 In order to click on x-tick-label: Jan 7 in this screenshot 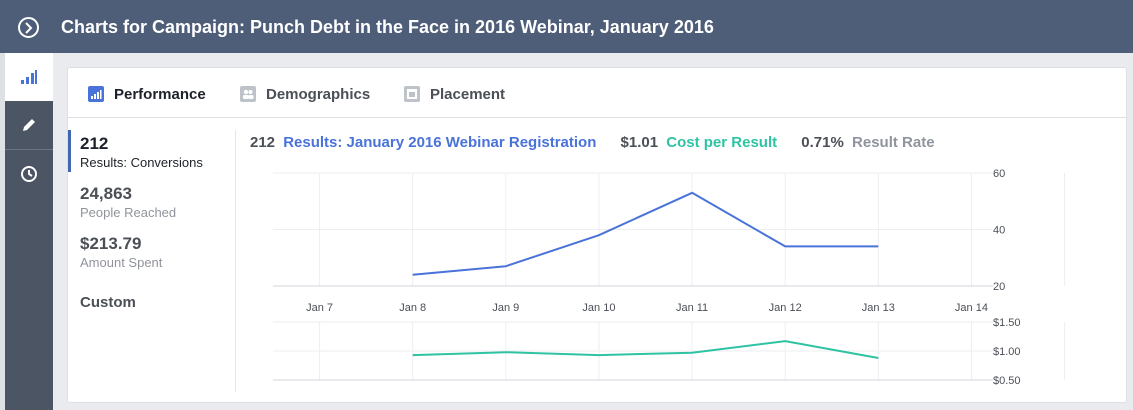, I will do `click(319, 308)`.